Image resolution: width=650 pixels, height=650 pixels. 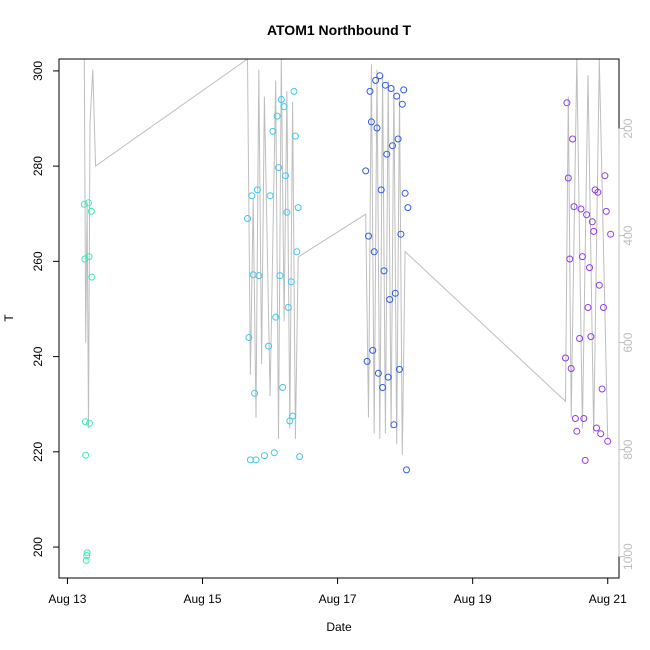 What do you see at coordinates (202, 599) in the screenshot?
I see `x-tick-label: Aug 15` at bounding box center [202, 599].